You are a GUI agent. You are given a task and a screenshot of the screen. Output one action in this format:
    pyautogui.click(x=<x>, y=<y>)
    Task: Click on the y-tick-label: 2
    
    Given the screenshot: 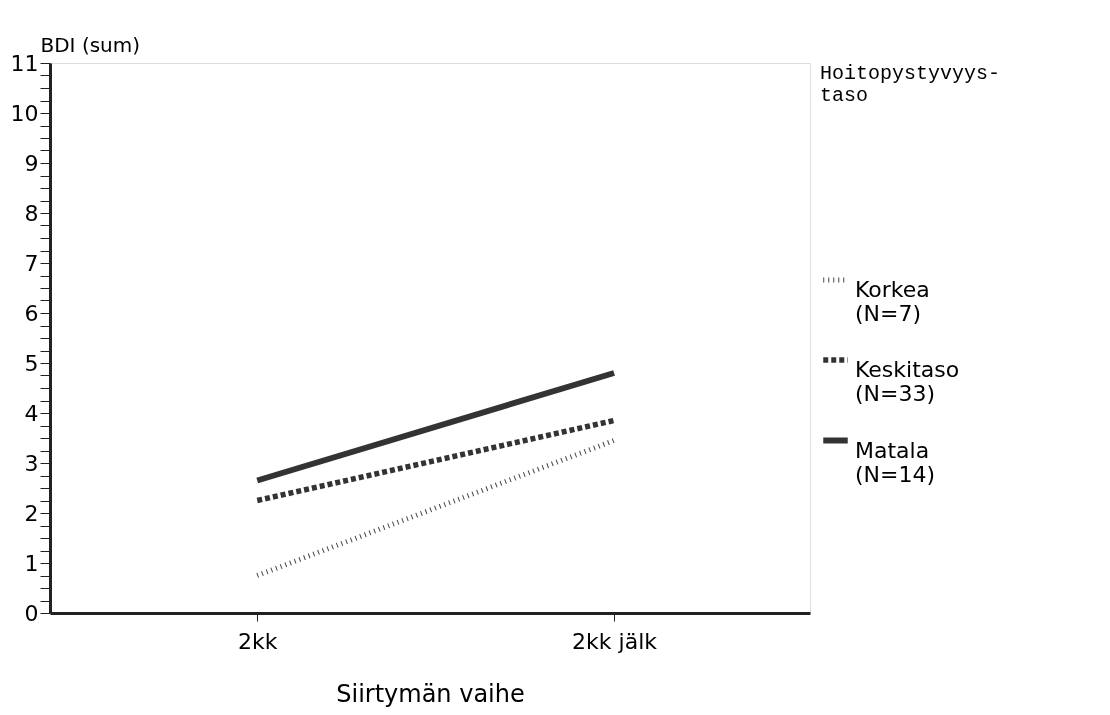 What is the action you would take?
    pyautogui.click(x=31, y=513)
    